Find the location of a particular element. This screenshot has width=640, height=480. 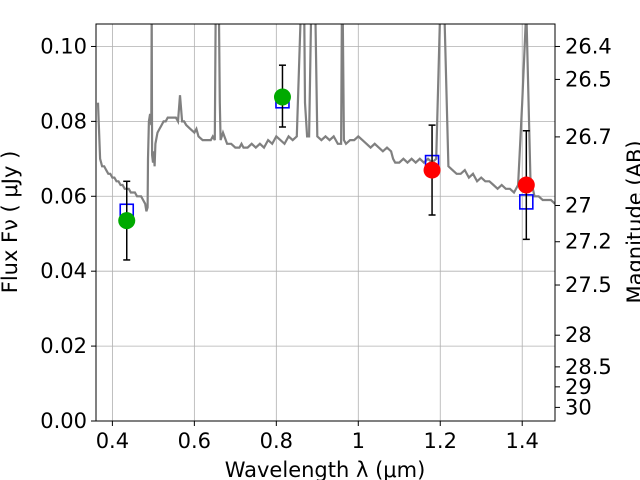

y2-tick-label: 27.5 is located at coordinates (588, 285).